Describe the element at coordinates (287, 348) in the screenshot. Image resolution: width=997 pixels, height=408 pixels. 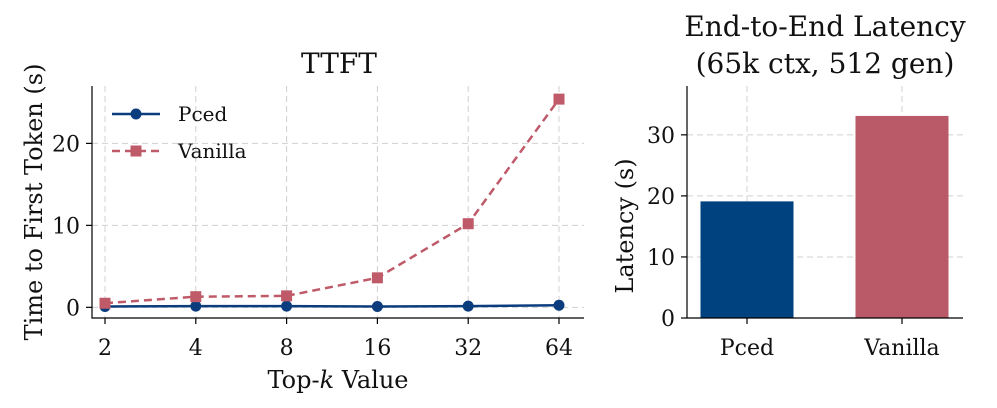
I see `ttft-xtick-label: 8` at that location.